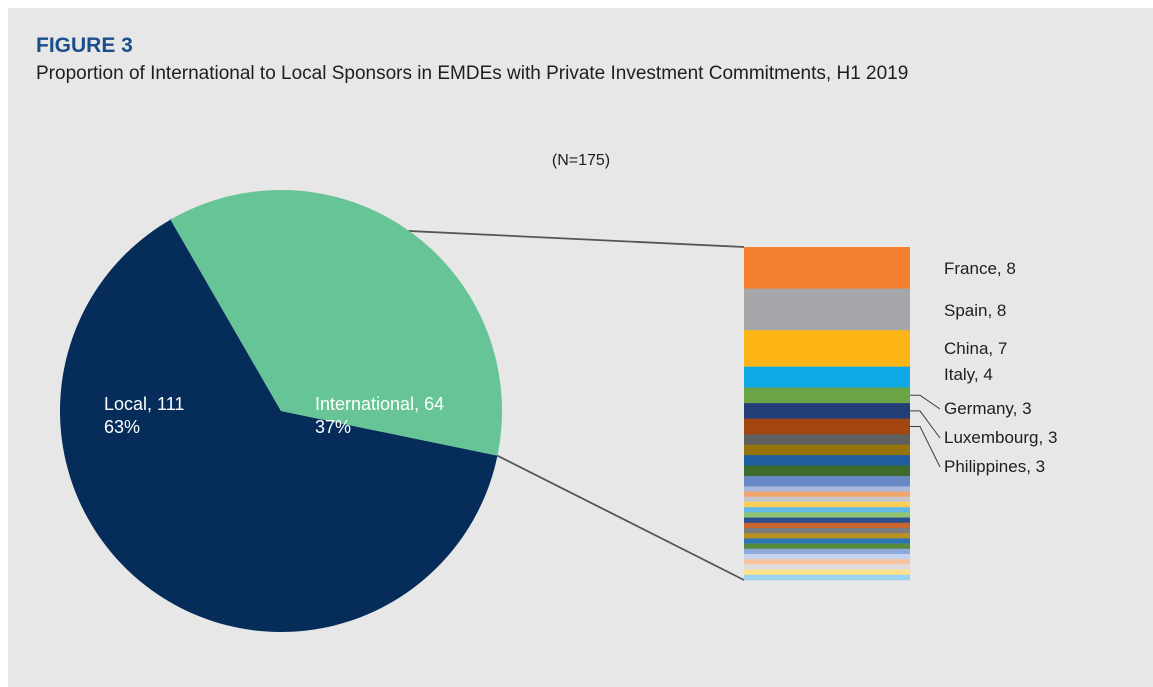 The image size is (1153, 687). I want to click on bar-label-spain: Spain, 8, so click(975, 310).